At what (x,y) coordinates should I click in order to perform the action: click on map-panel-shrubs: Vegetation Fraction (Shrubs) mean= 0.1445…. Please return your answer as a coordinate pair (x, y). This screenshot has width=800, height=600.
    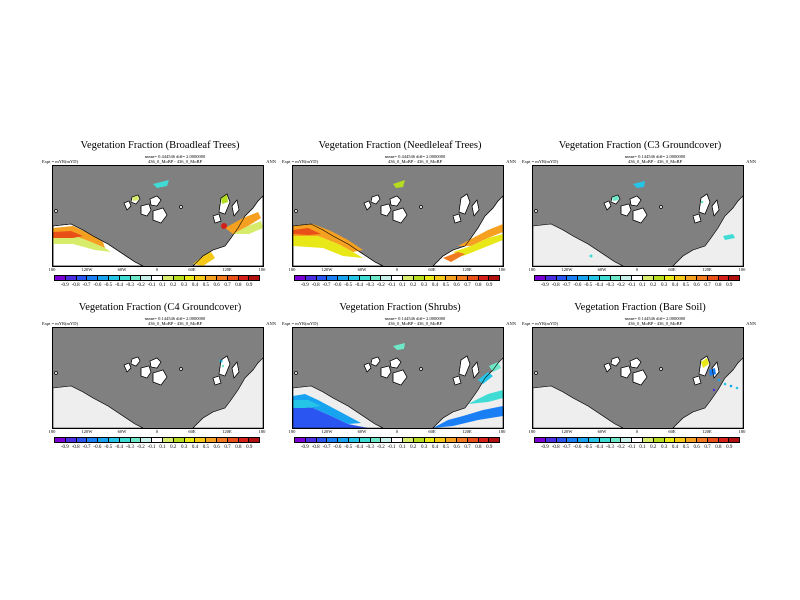
    Looking at the image, I should click on (400, 377).